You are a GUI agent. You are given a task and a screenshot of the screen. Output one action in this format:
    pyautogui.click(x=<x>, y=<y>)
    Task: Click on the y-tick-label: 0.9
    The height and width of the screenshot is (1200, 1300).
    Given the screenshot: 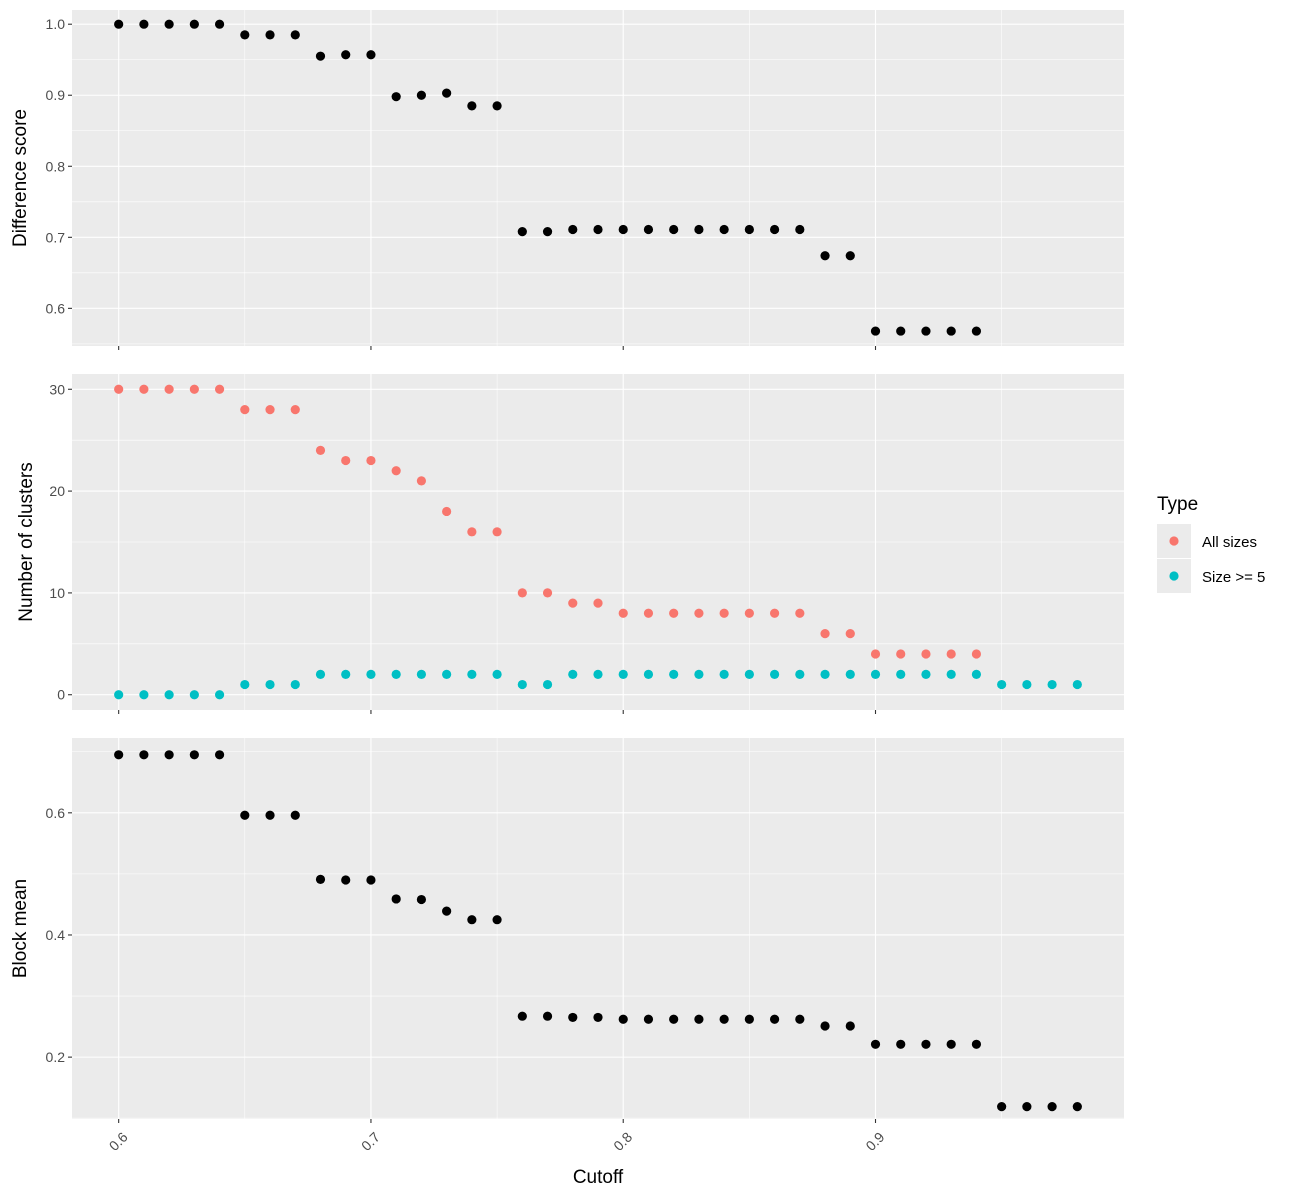 What is the action you would take?
    pyautogui.click(x=56, y=95)
    